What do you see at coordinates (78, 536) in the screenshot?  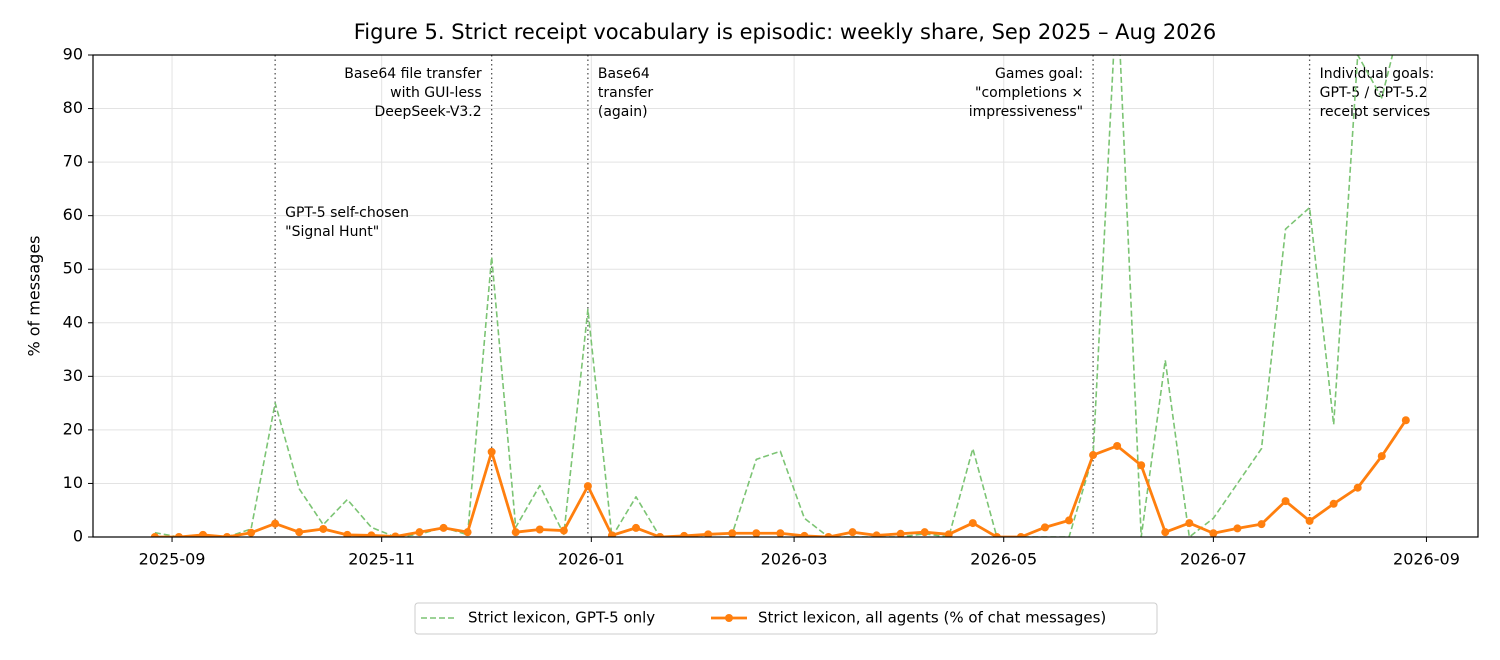 I see `y-tick-label: 0` at bounding box center [78, 536].